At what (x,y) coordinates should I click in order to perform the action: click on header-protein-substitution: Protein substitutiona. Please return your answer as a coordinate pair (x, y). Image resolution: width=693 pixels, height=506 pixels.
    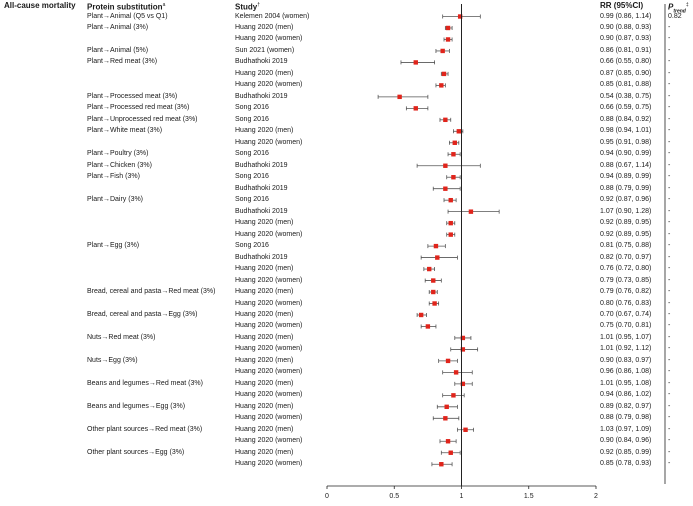
    Looking at the image, I should click on (126, 7).